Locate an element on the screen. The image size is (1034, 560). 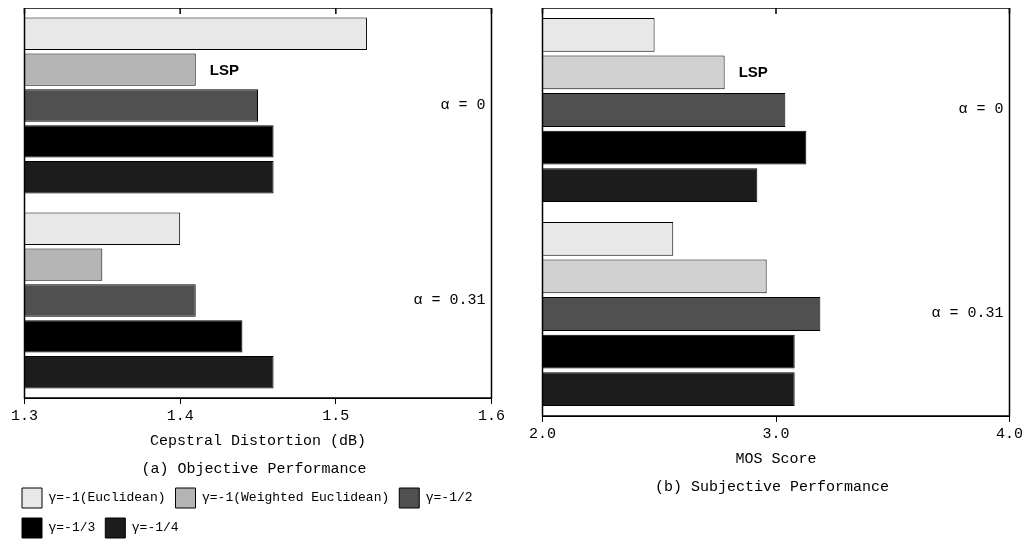
legend-label: γ=-1/4 is located at coordinates (155, 528).